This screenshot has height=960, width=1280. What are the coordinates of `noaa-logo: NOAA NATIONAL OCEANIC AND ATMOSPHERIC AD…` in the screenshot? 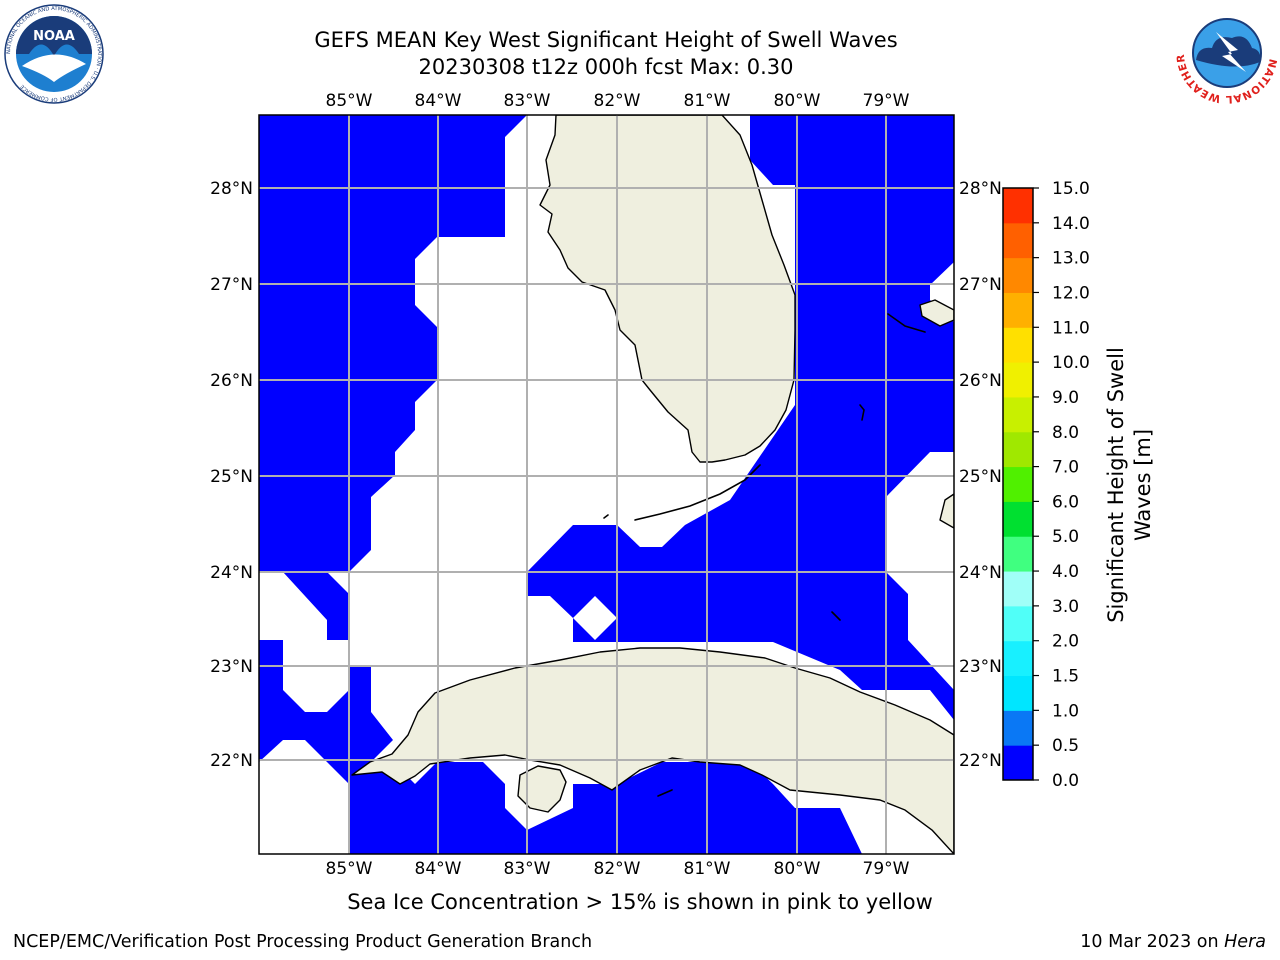 It's located at (54, 54).